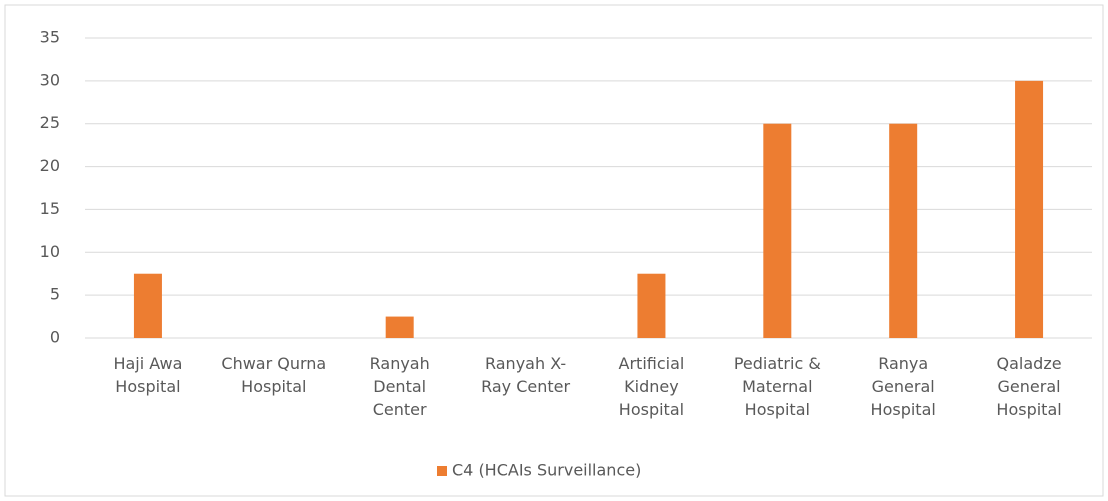  Describe the element at coordinates (546, 470) in the screenshot. I see `legend-label: C4 (HCAIs Surveillance)` at that location.